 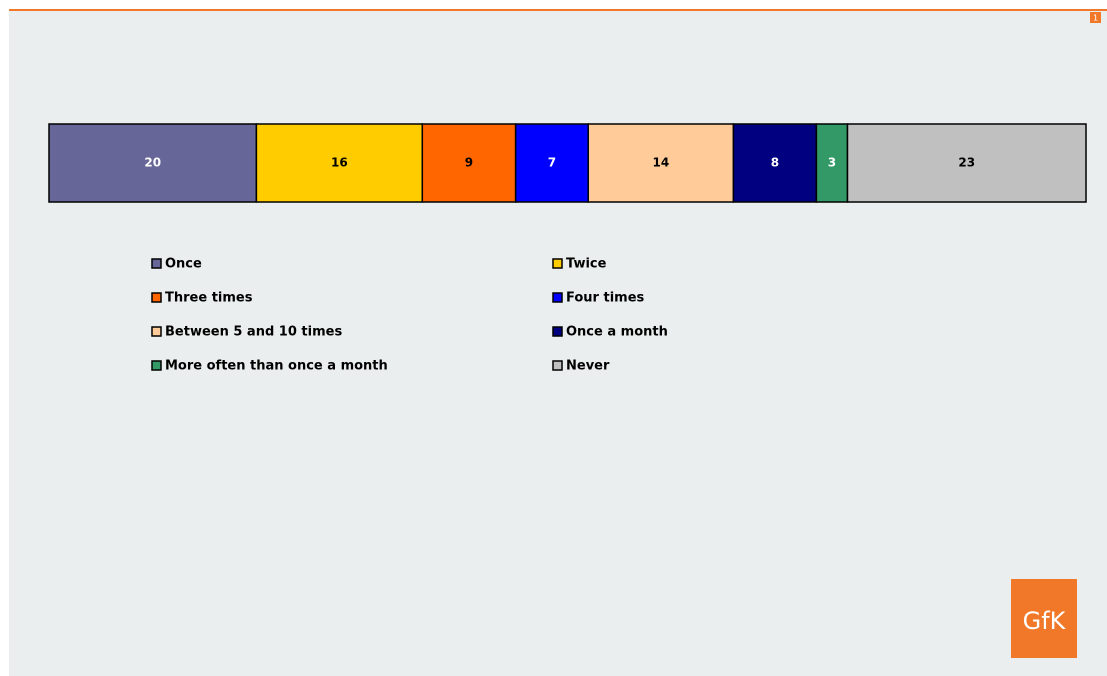 I want to click on logo: GfK, so click(x=1045, y=621).